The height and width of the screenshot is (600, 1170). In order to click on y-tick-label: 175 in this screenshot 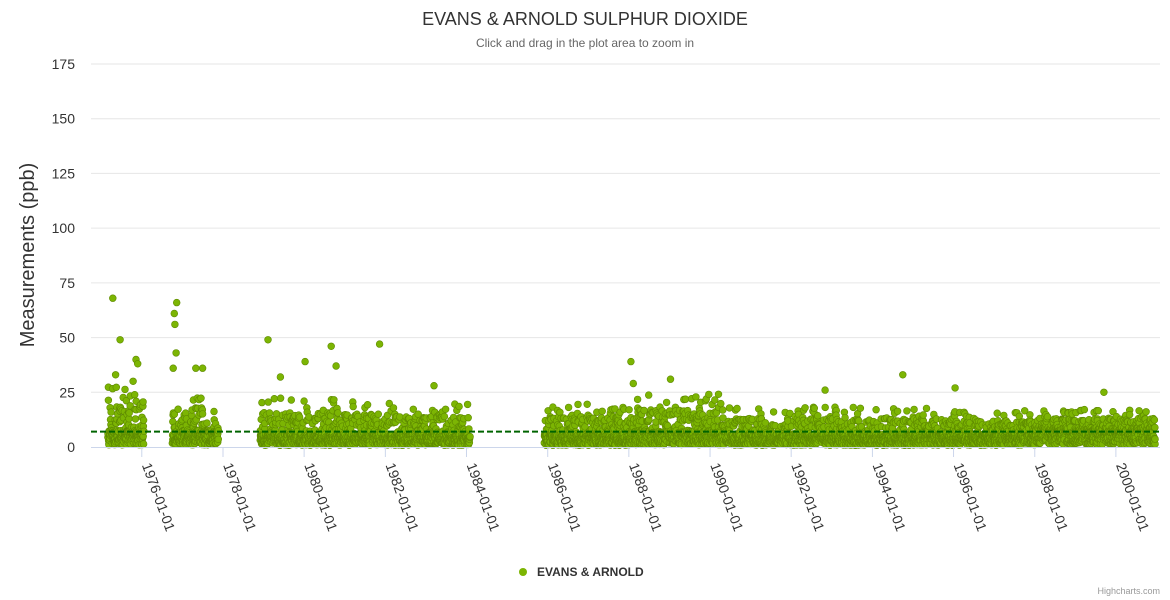, I will do `click(64, 64)`.